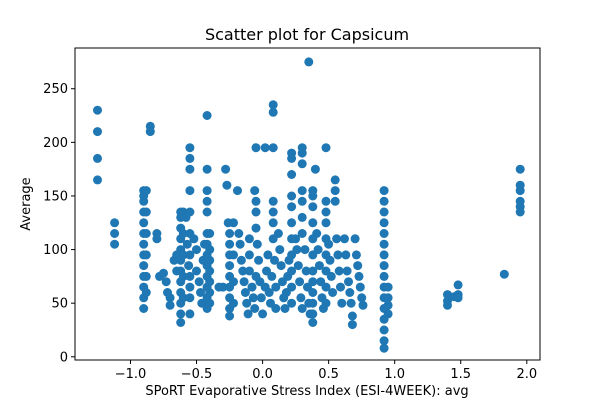 The height and width of the screenshot is (400, 600). Describe the element at coordinates (526, 374) in the screenshot. I see `x-tick-label: 2.0` at that location.